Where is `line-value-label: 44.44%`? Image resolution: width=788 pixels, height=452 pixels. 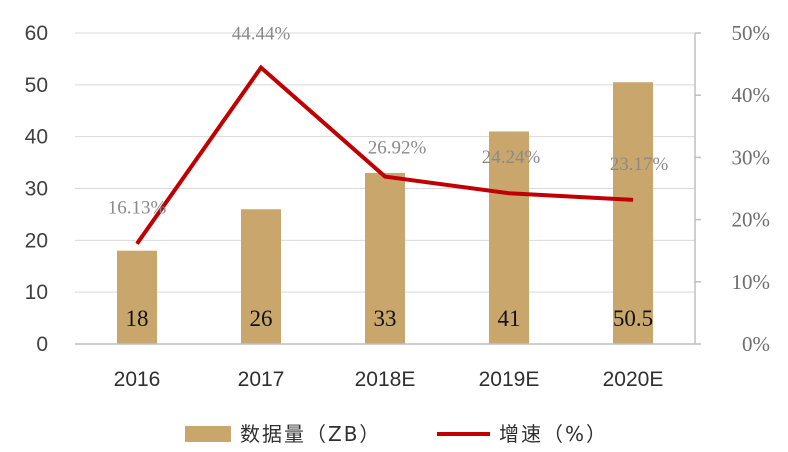
line-value-label: 44.44% is located at coordinates (261, 34).